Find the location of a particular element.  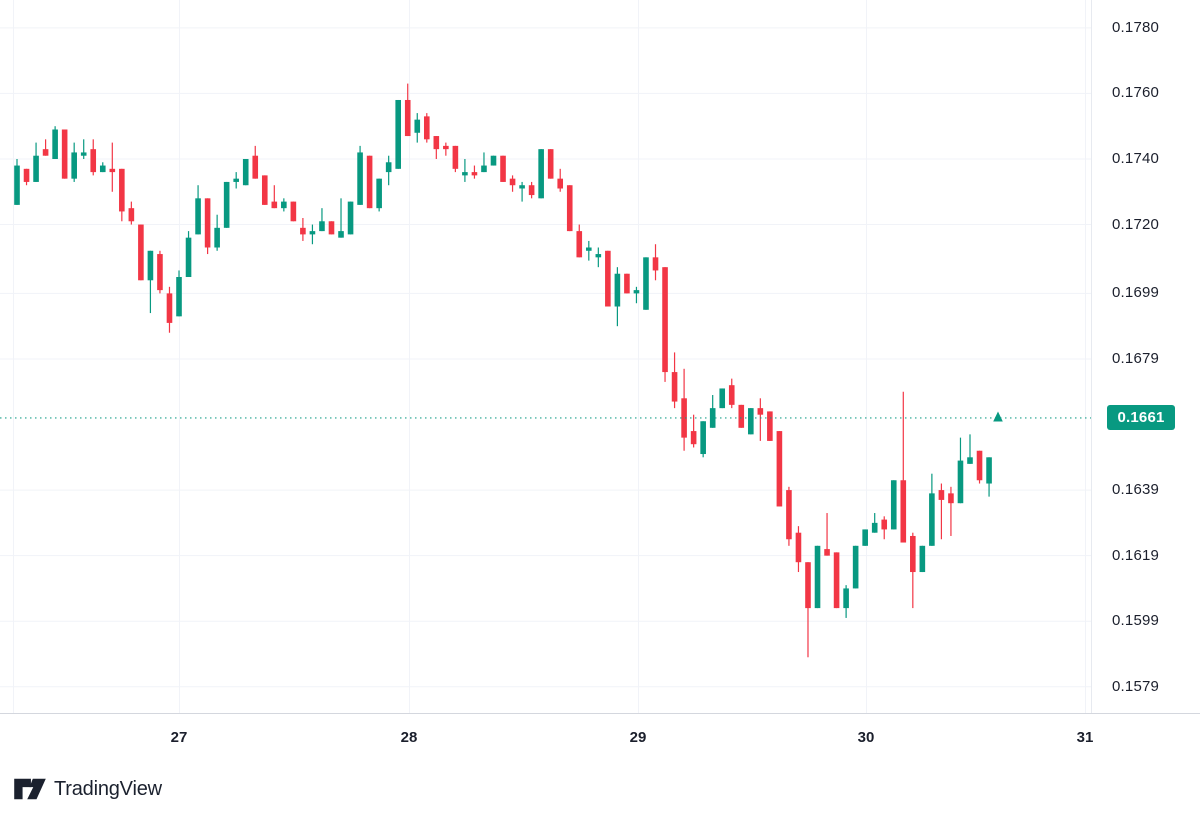

time-tick-label: 29 is located at coordinates (638, 737).